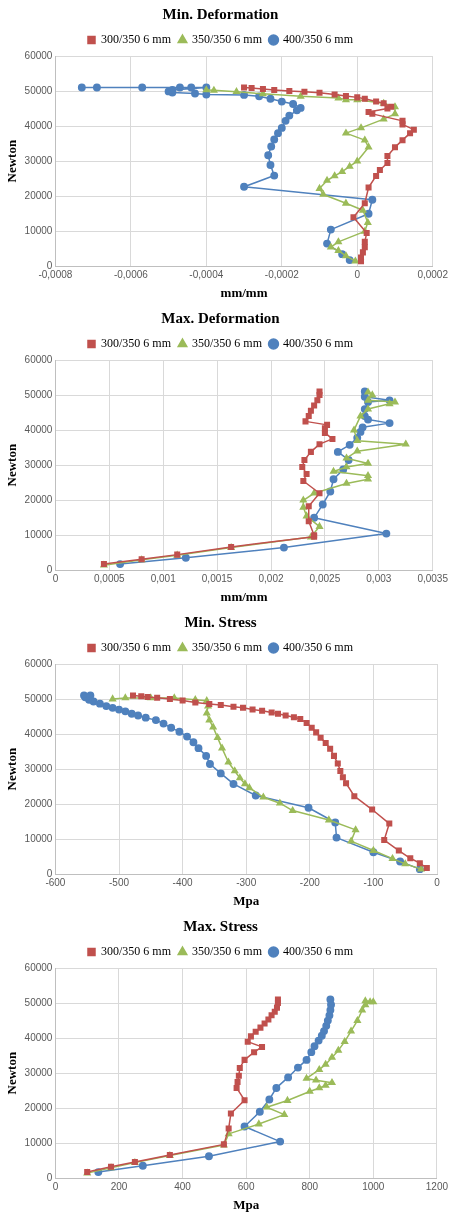 The image size is (451, 1218). What do you see at coordinates (163, 579) in the screenshot?
I see `x-tick-label: 0,001` at bounding box center [163, 579].